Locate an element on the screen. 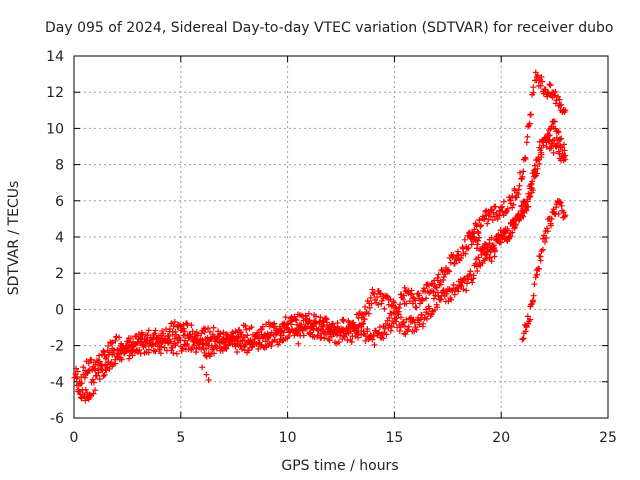 The height and width of the screenshot is (480, 640). y-tick-label: 4 is located at coordinates (59, 238).